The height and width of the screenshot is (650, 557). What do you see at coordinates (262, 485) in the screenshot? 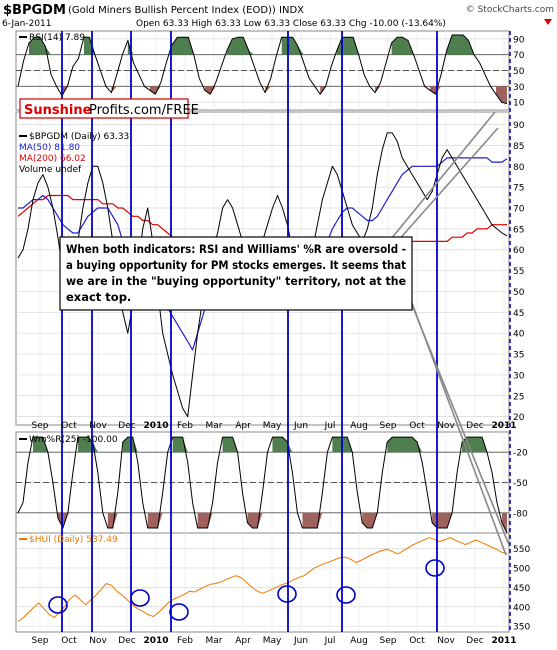
I see `williams-line` at bounding box center [262, 485].